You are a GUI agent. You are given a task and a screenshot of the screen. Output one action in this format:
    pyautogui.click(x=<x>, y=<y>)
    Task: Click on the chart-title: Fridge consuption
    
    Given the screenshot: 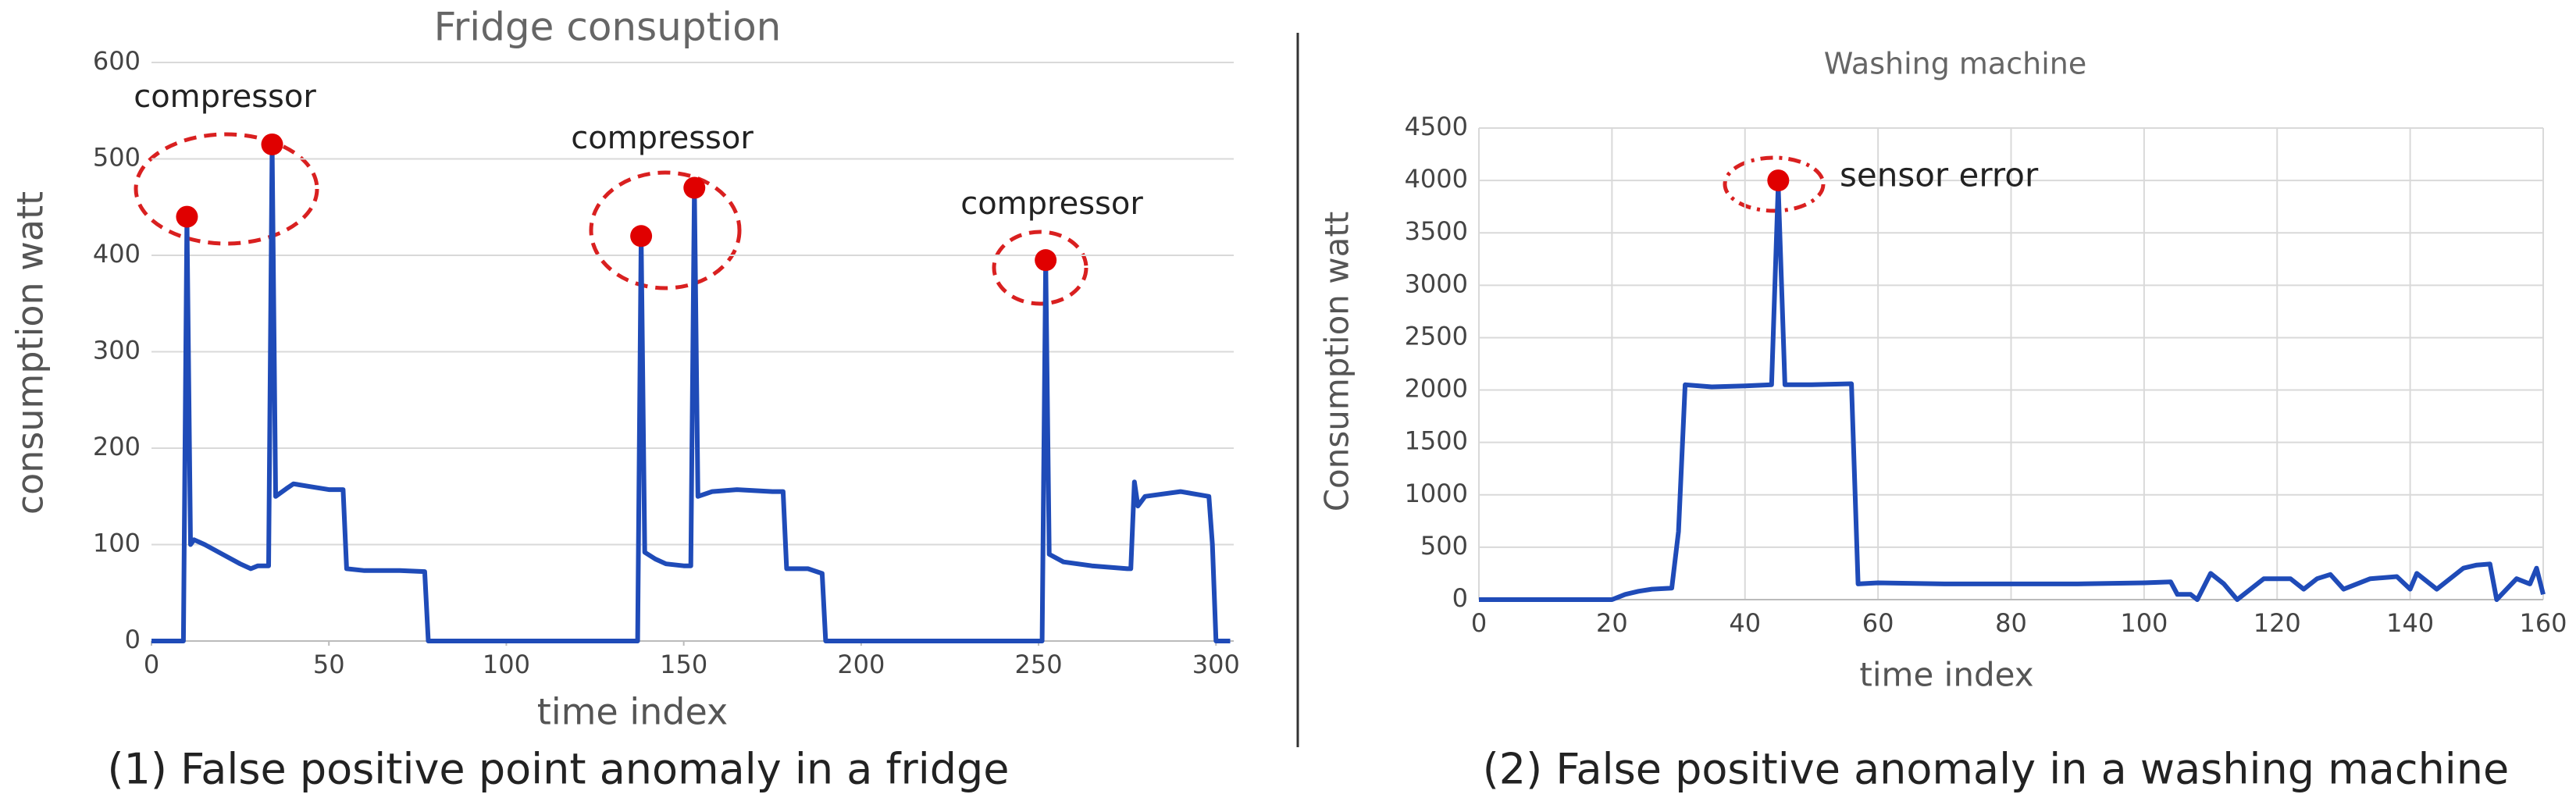 What is the action you would take?
    pyautogui.click(x=608, y=27)
    